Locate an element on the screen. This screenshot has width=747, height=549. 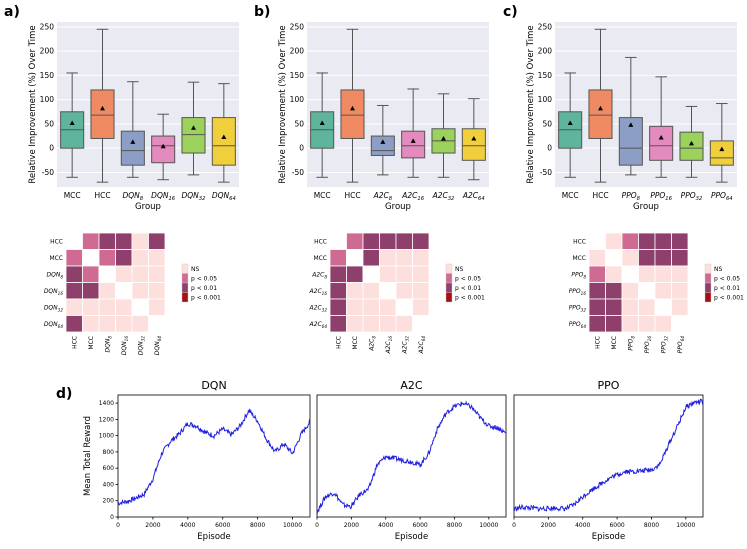
x-tick-label: 10000 is located at coordinates (488, 525).